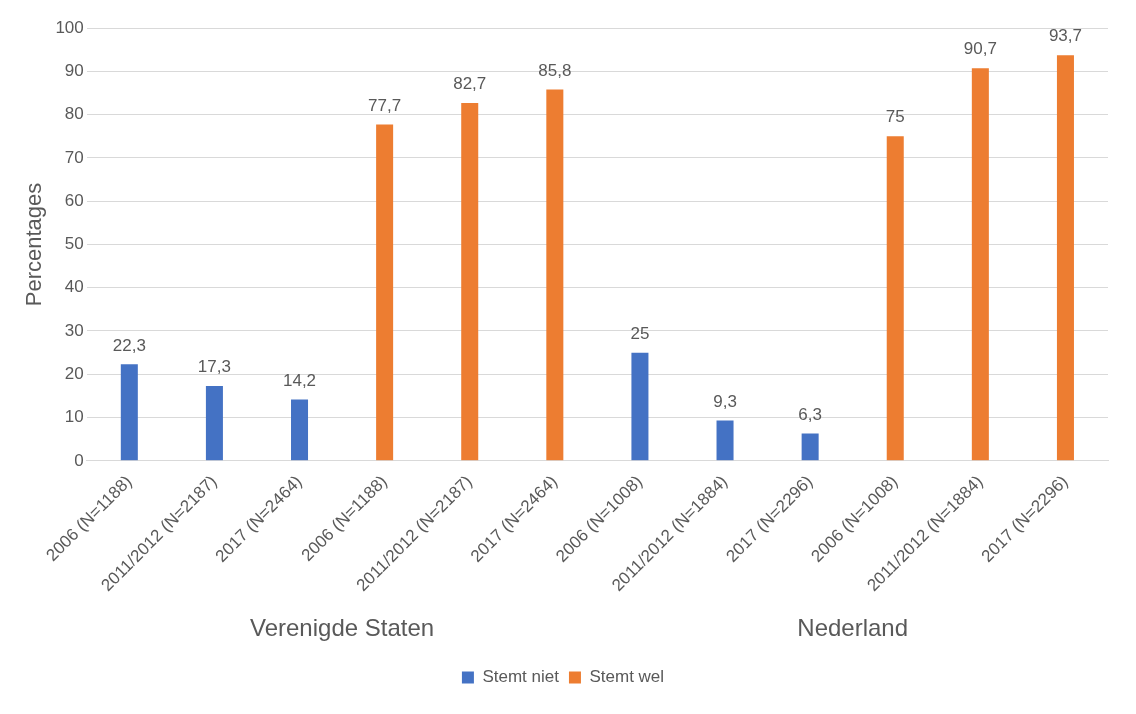  What do you see at coordinates (74, 373) in the screenshot?
I see `y-tick-label: 20` at bounding box center [74, 373].